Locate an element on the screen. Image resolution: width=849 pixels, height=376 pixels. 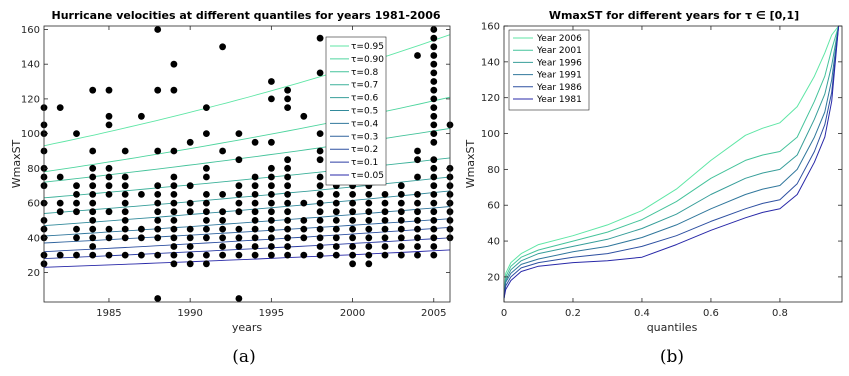
legend-label: τ=0.4 is located at coordinates (365, 124).